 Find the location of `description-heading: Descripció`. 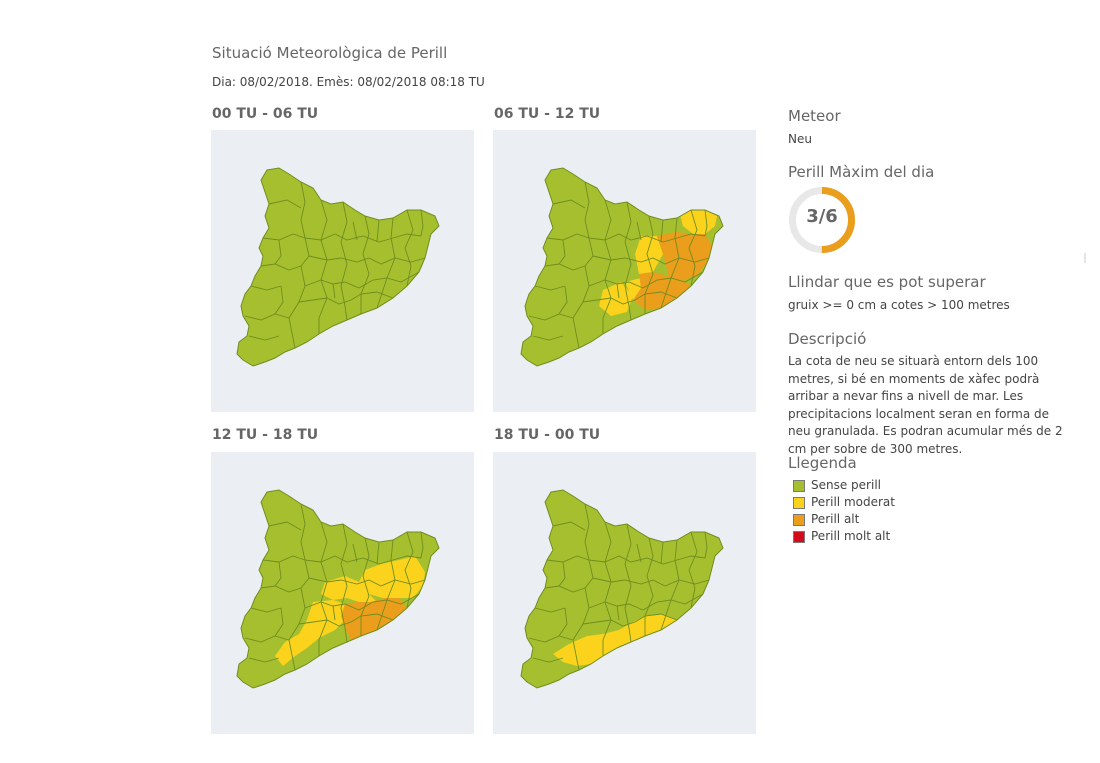

description-heading: Descripció is located at coordinates (827, 339).